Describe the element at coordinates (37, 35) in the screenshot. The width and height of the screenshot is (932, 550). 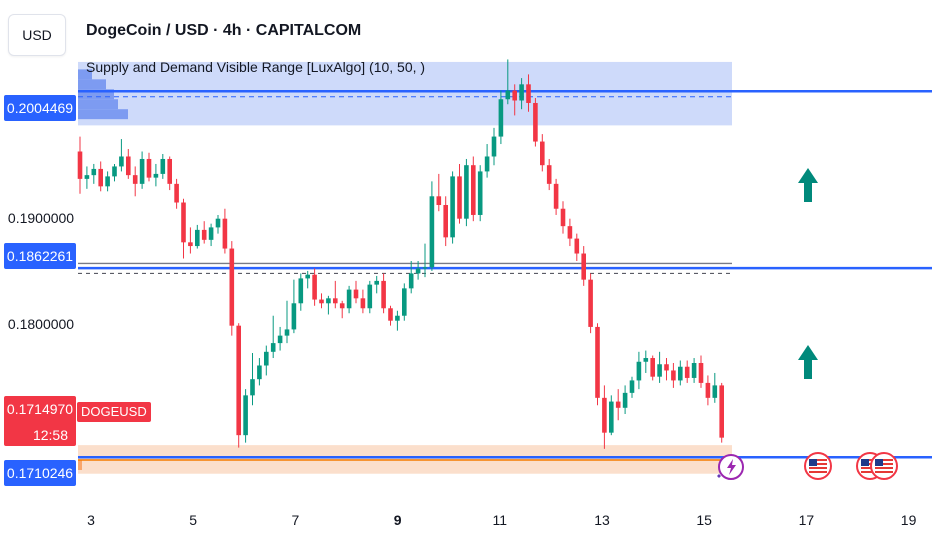
I see `currency-button: USD` at that location.